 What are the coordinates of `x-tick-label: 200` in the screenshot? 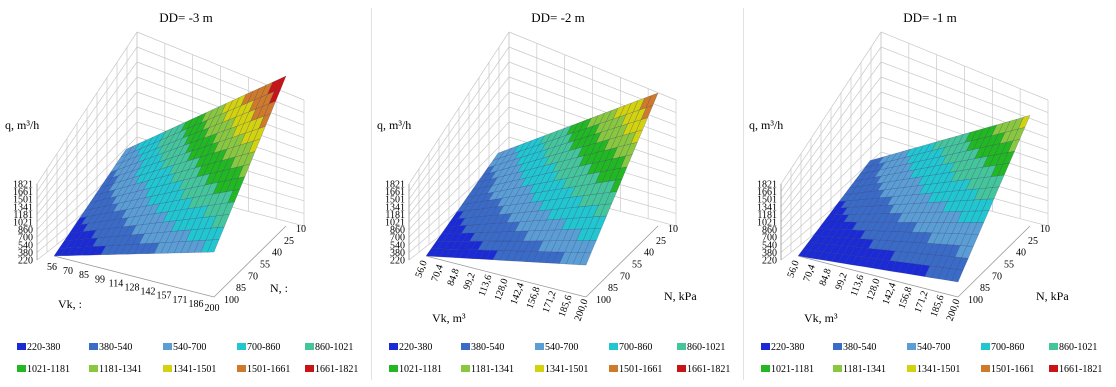 It's located at (212, 308).